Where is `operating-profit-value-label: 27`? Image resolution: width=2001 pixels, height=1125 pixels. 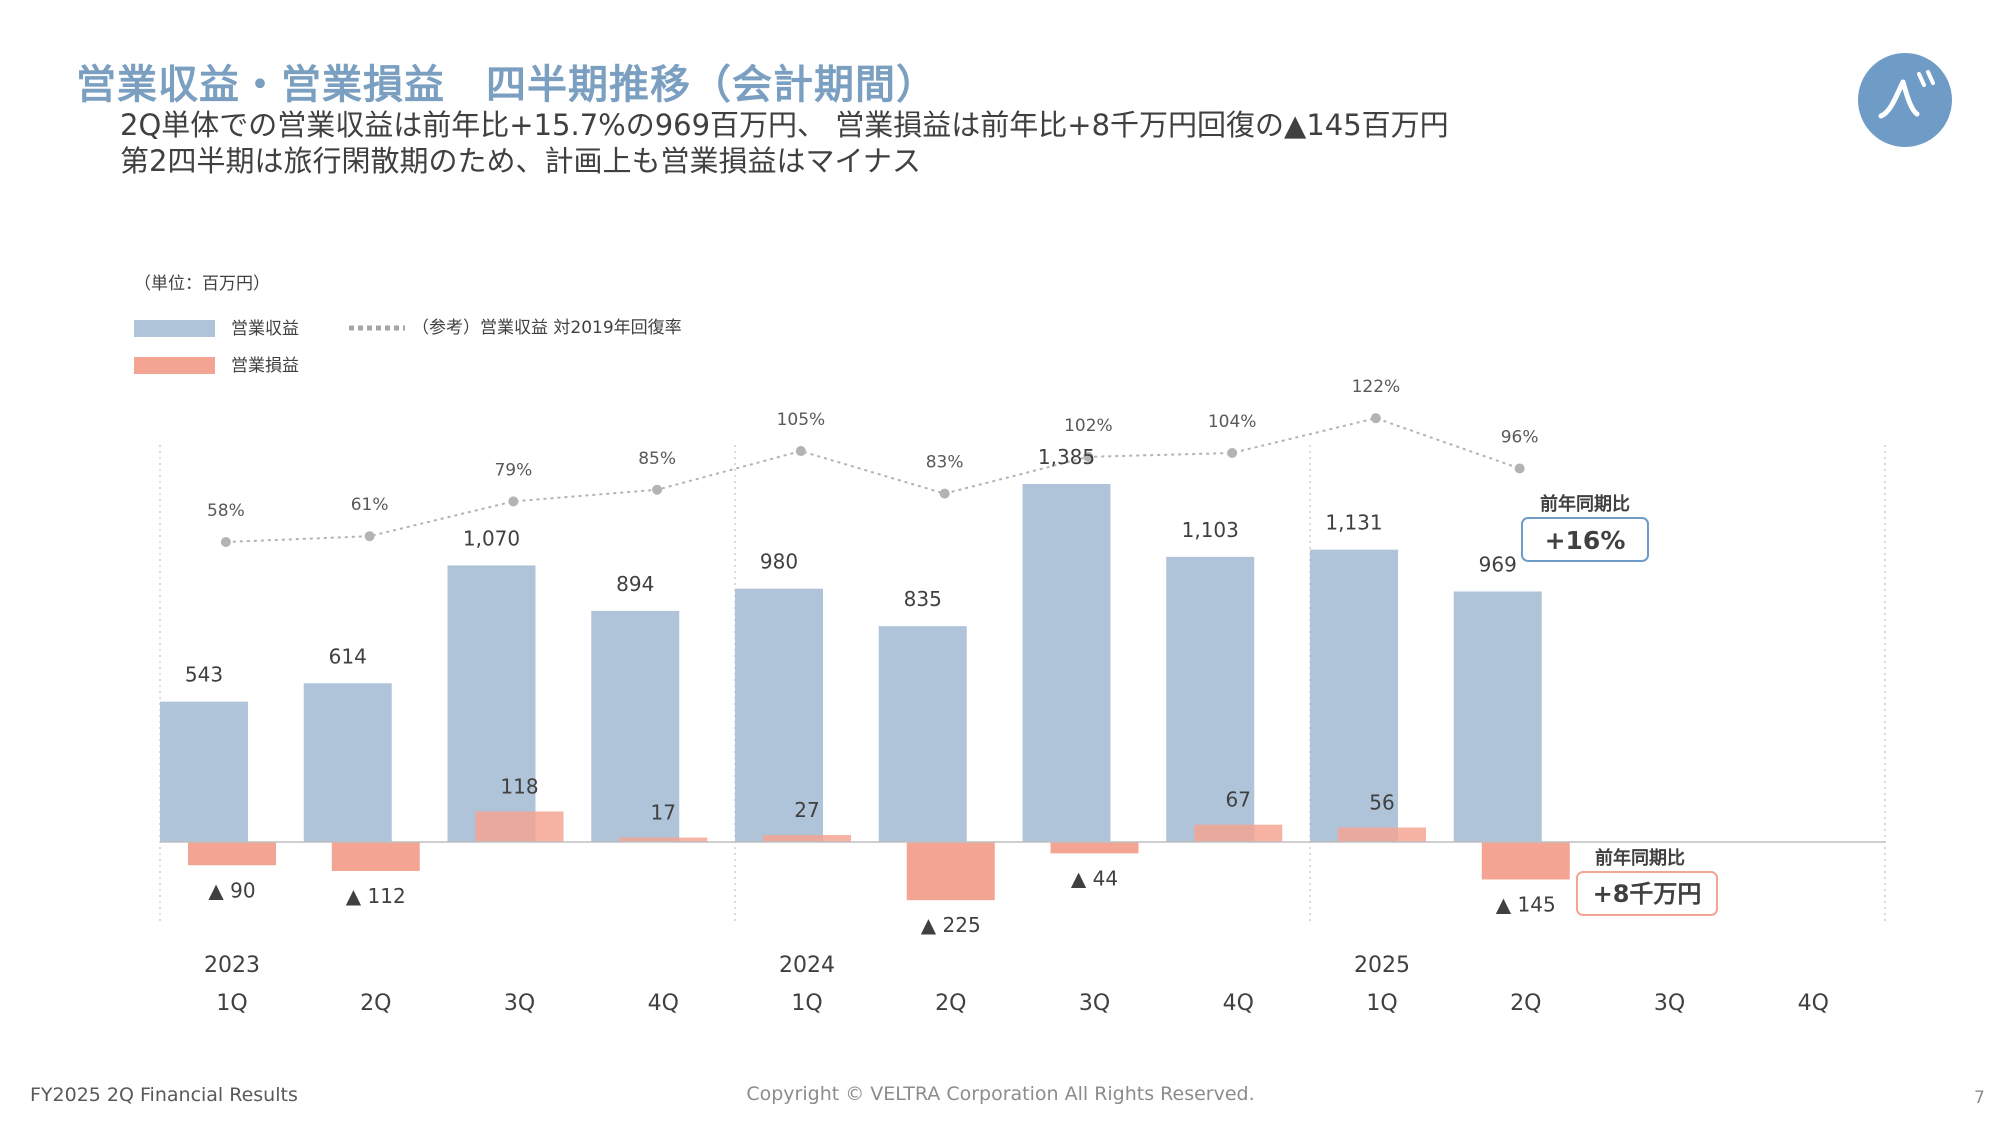 operating-profit-value-label: 27 is located at coordinates (806, 810).